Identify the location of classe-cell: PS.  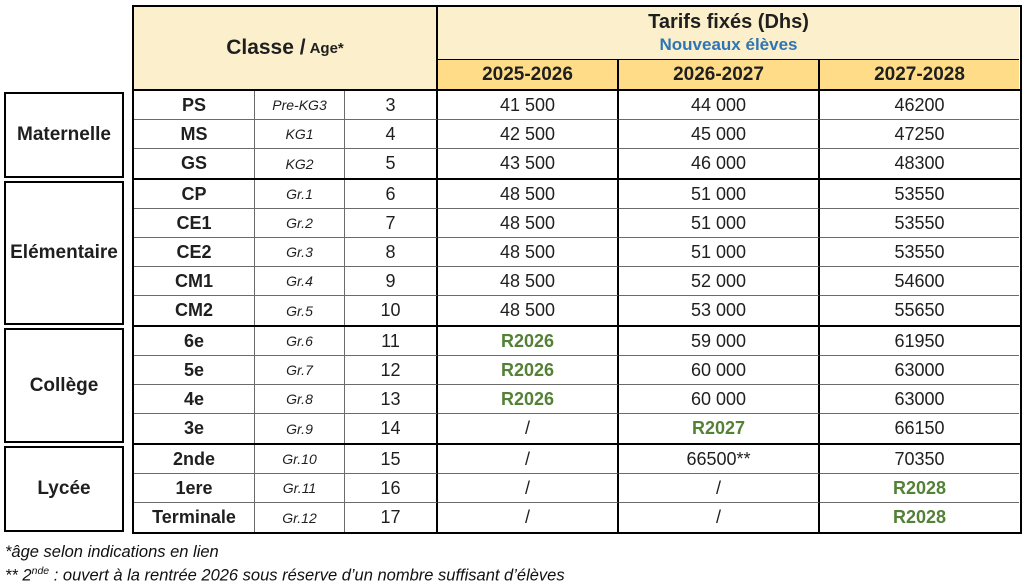
(194, 105).